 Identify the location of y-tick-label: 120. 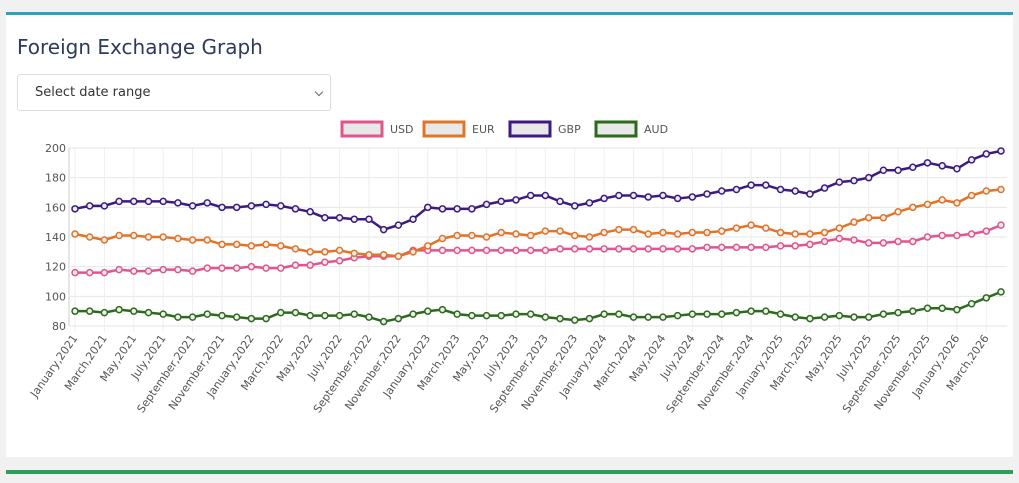
(55, 267).